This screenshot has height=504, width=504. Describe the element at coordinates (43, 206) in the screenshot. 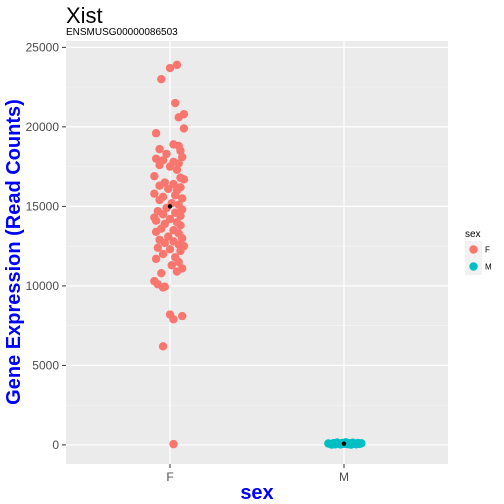

I see `y-tick-label: 15000` at that location.